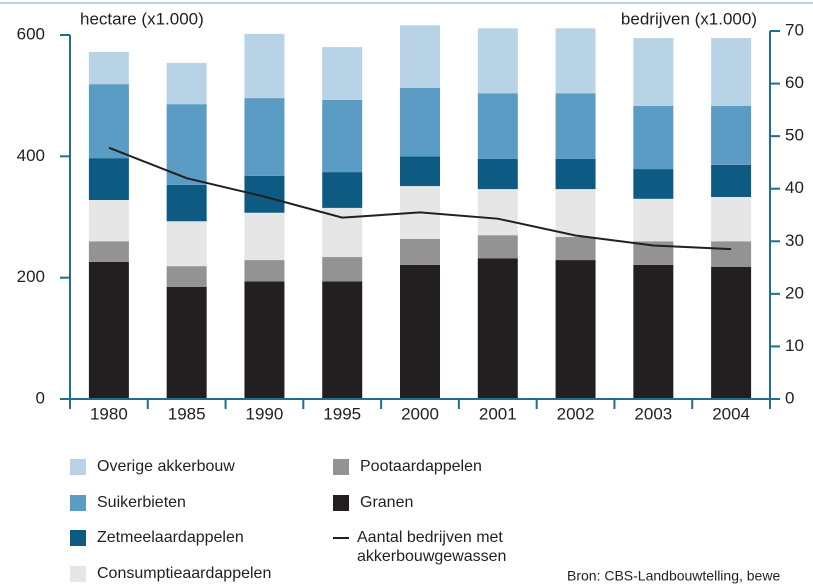  I want to click on y-tick-label: 200, so click(31, 276).